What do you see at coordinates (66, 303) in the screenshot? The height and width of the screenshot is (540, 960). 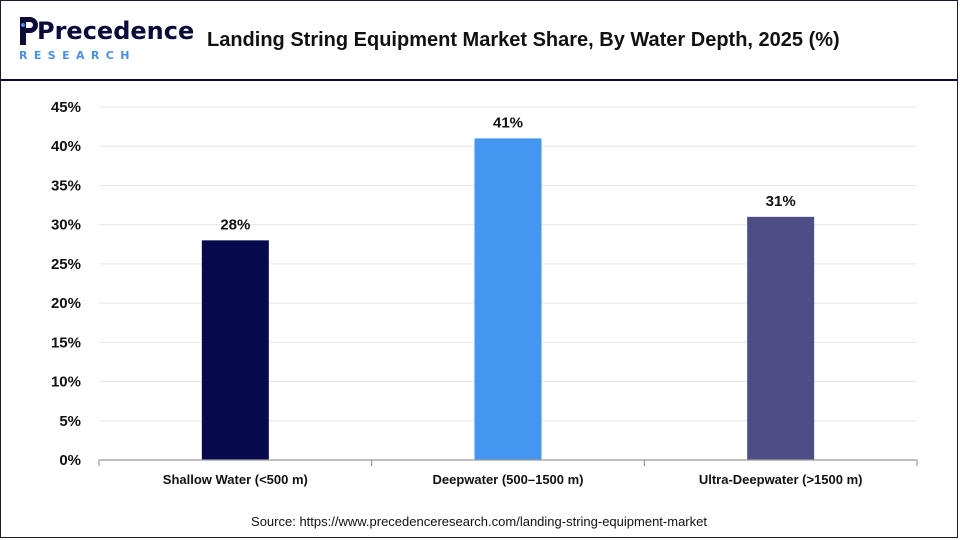 I see `y-tick-label: 20%` at bounding box center [66, 303].